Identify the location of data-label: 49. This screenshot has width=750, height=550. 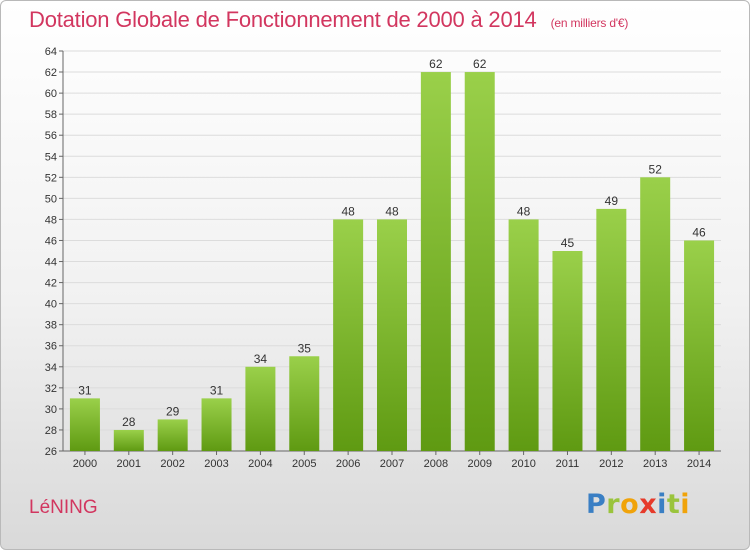
(612, 201).